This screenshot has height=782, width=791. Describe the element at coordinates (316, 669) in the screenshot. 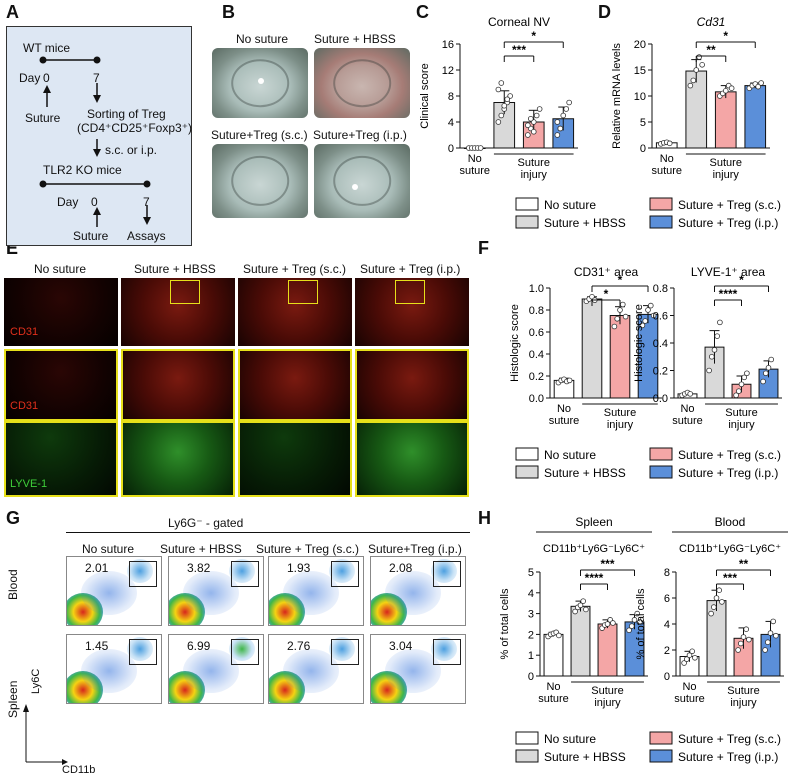

I see `flow-plot: 2.76` at that location.